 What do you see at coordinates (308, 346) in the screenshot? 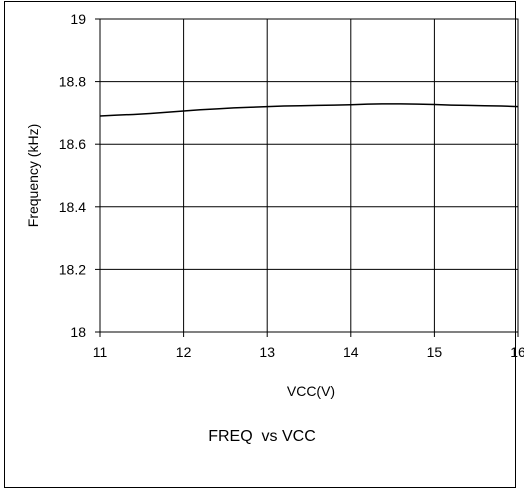
I see `x-axis-ticks: 11 12 13 14 15 16` at bounding box center [308, 346].